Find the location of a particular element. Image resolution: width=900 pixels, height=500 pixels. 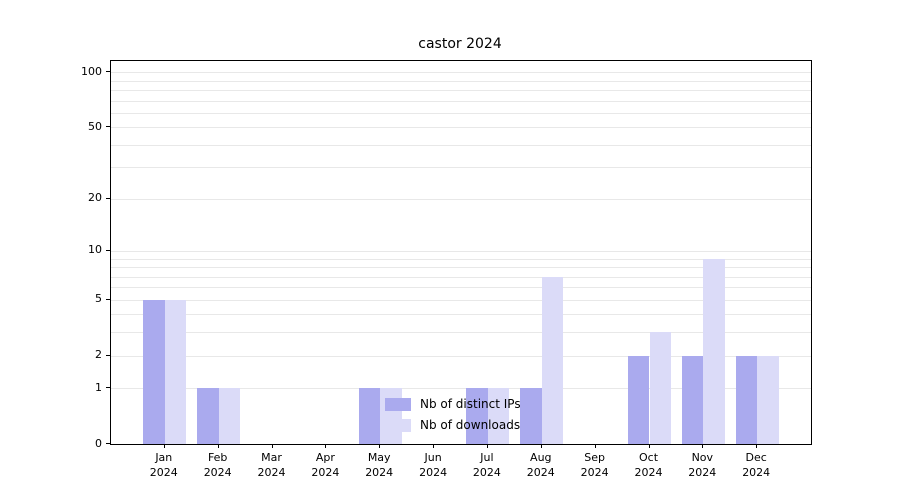

bar-downloads-jul-2024 is located at coordinates (498, 416).